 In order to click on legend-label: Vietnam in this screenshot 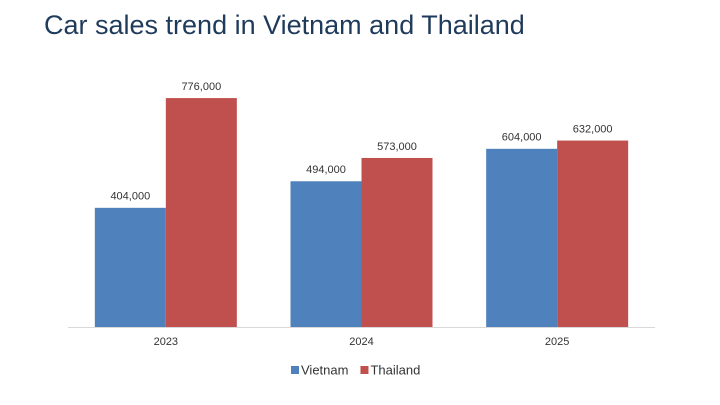, I will do `click(324, 369)`.